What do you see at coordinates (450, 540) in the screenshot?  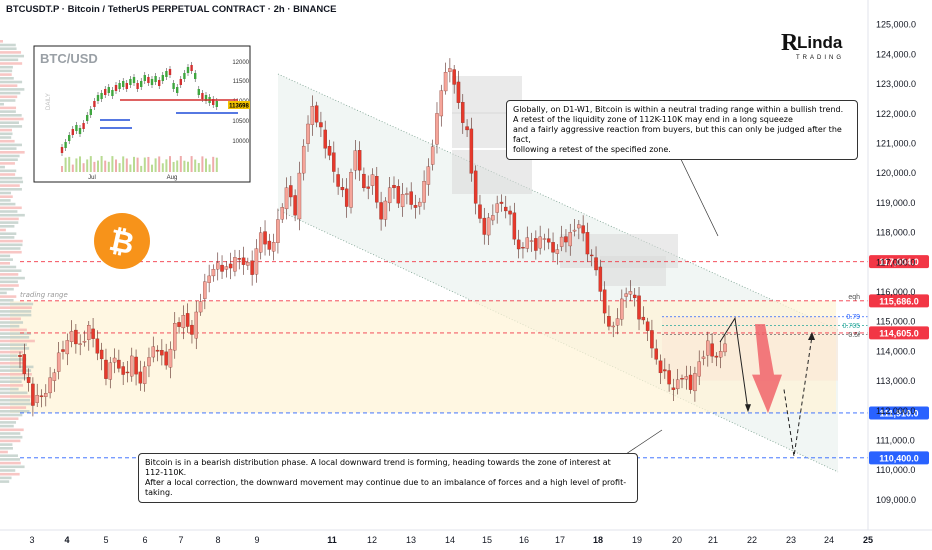 I see `time-tick-label: 14` at bounding box center [450, 540].